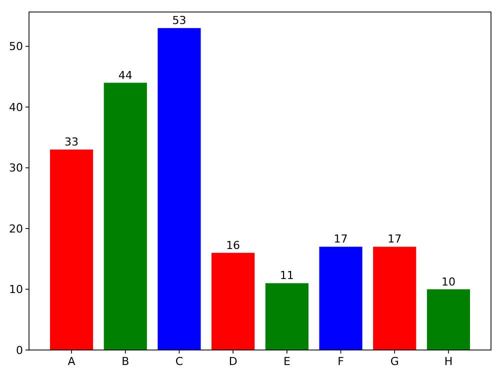 This screenshot has height=374, width=501. Describe the element at coordinates (448, 281) in the screenshot. I see `data-label: 10` at that location.